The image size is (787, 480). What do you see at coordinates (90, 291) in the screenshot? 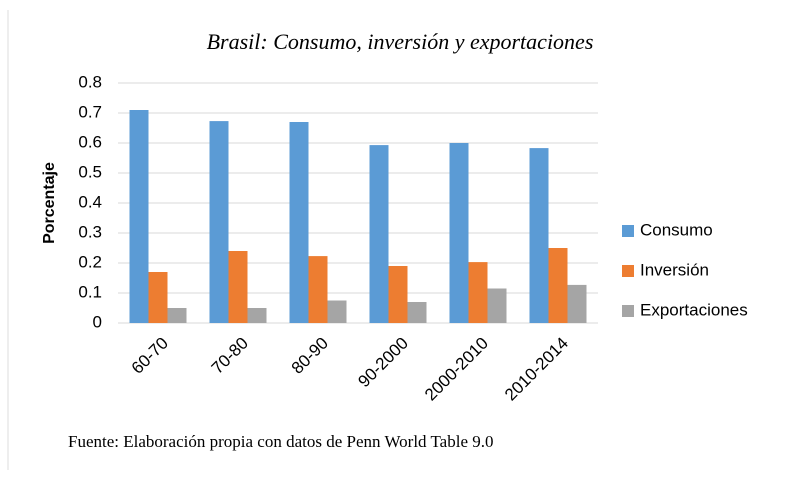
I see `y-tick-label: 0.1` at bounding box center [90, 291].